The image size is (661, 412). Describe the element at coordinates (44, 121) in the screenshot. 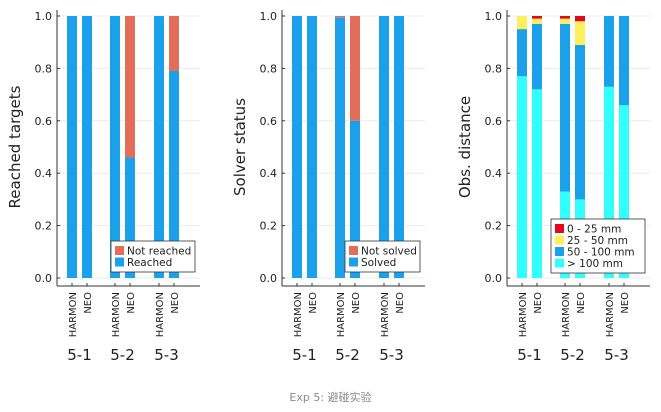

I see `panel-1-ytick-label: 0.6` at that location.